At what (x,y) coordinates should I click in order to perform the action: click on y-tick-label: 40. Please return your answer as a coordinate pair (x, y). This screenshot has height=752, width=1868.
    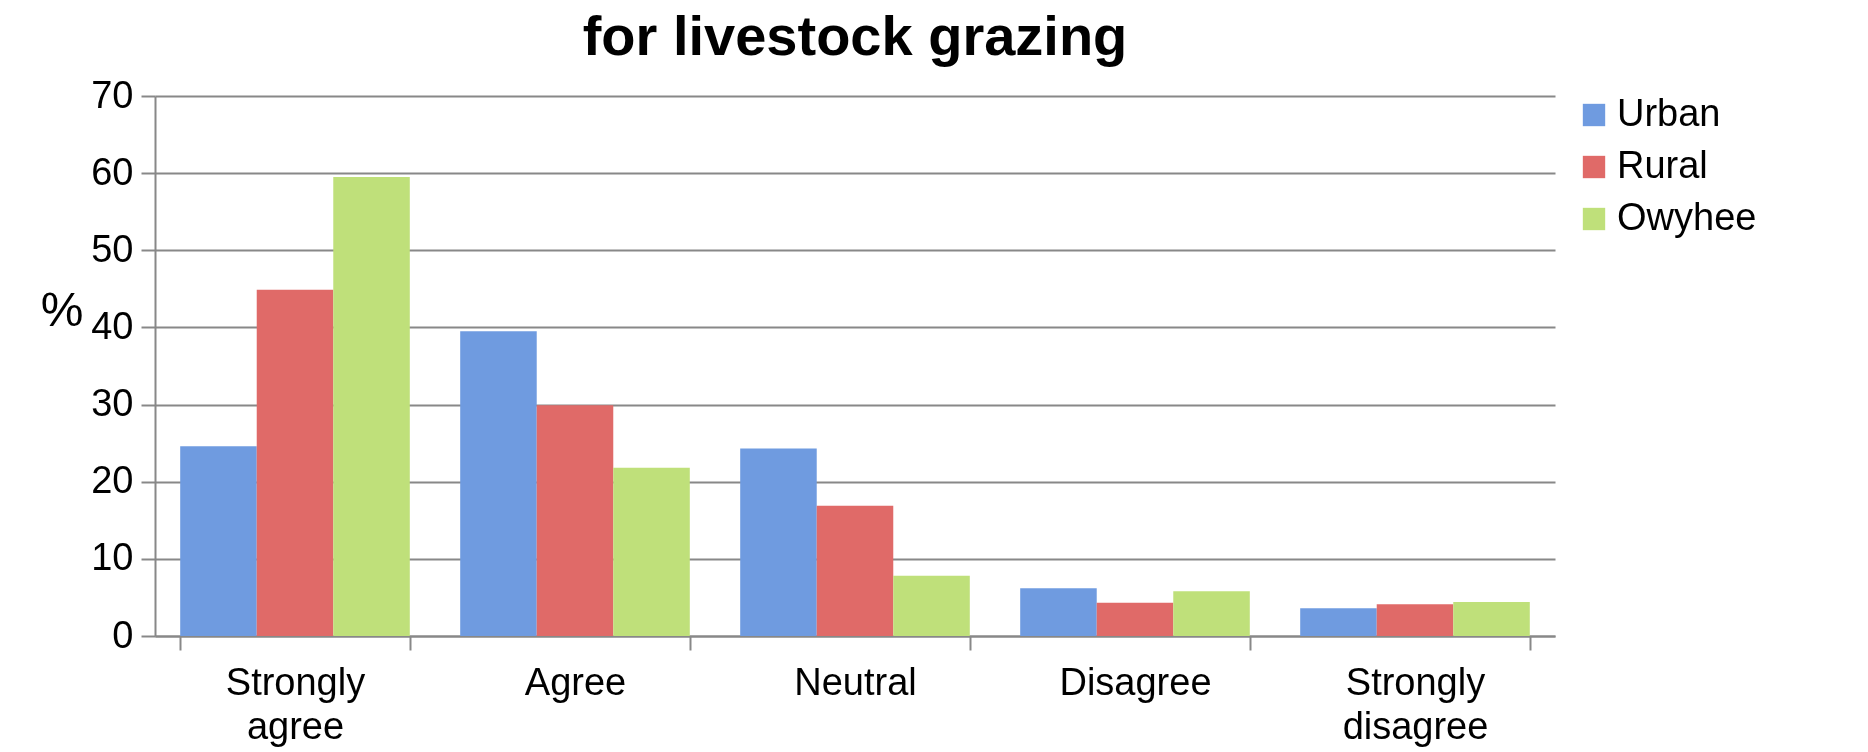
    Looking at the image, I should click on (112, 325).